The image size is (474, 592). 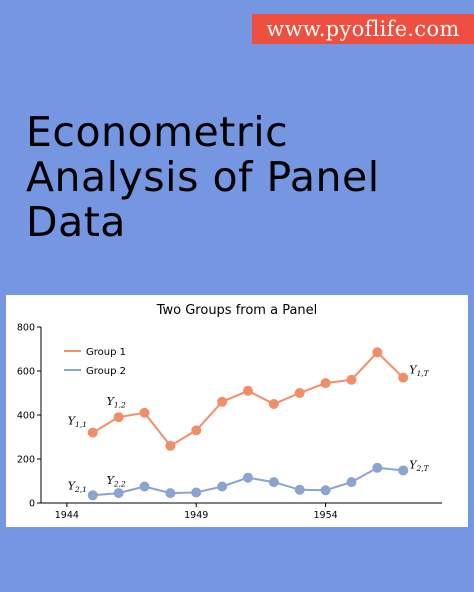 I want to click on point-annotation: Y2,2, so click(x=116, y=481).